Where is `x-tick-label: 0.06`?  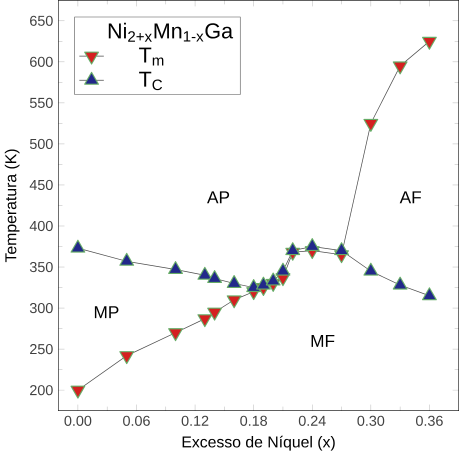
x-tick-label: 0.06 is located at coordinates (136, 421).